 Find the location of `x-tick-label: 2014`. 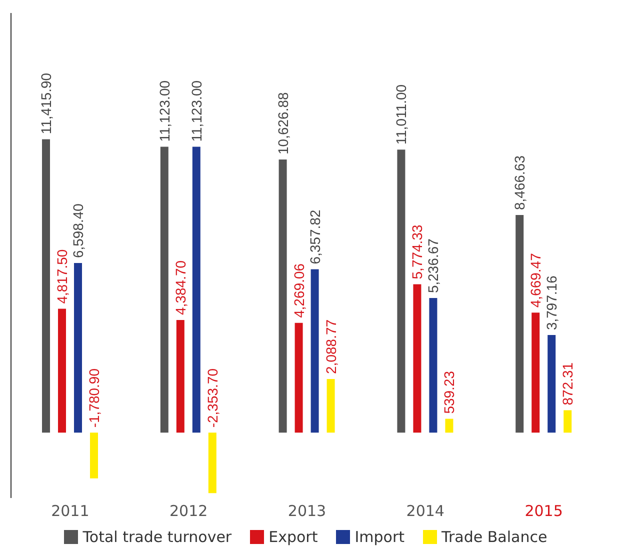

x-tick-label: 2014 is located at coordinates (425, 511).